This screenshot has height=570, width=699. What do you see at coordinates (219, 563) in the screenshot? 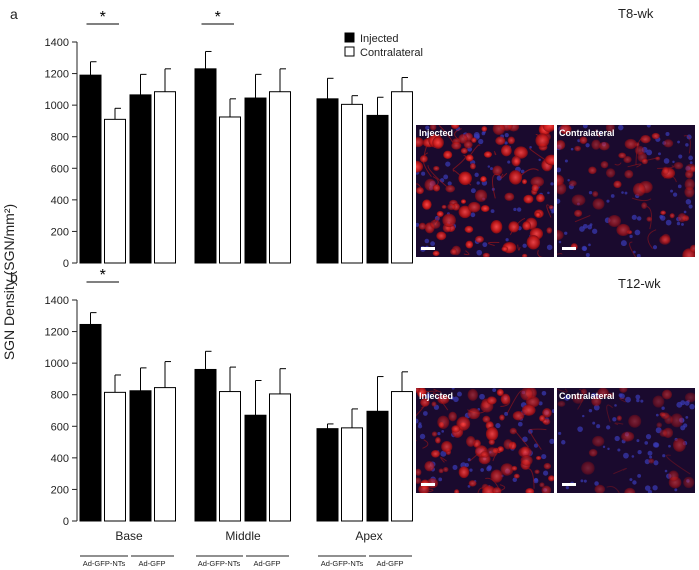
I see `group-label-middle-ntx: Ad-GFP-NTs` at bounding box center [219, 563].